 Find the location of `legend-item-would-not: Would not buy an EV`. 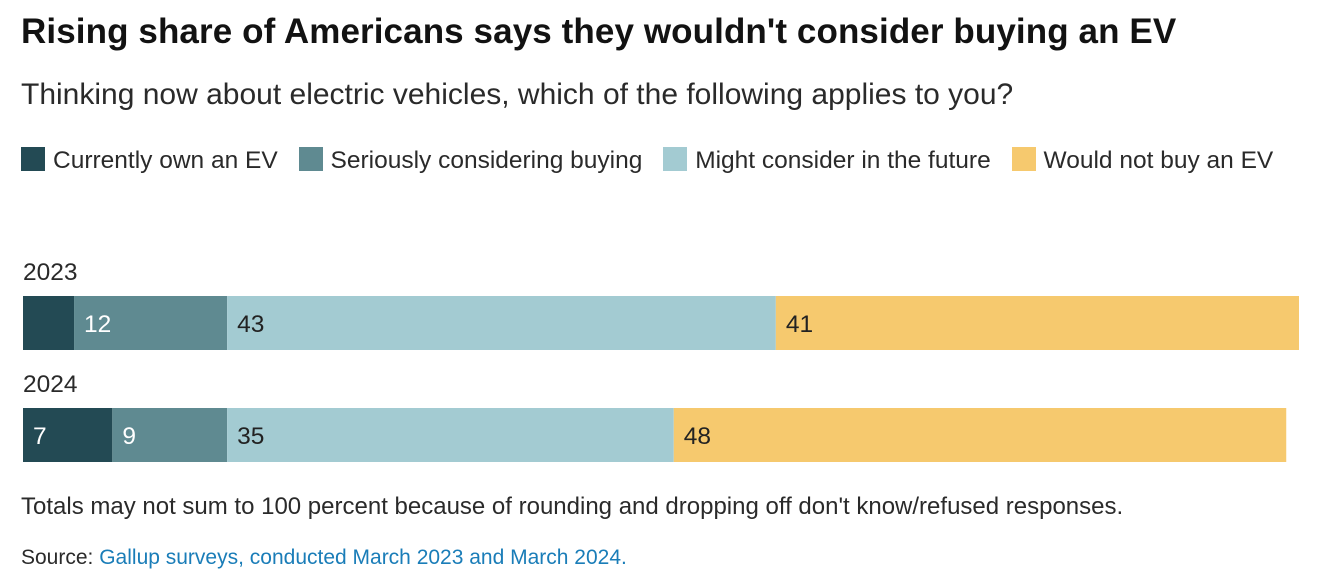

legend-item-would-not: Would not buy an EV is located at coordinates (1142, 160).